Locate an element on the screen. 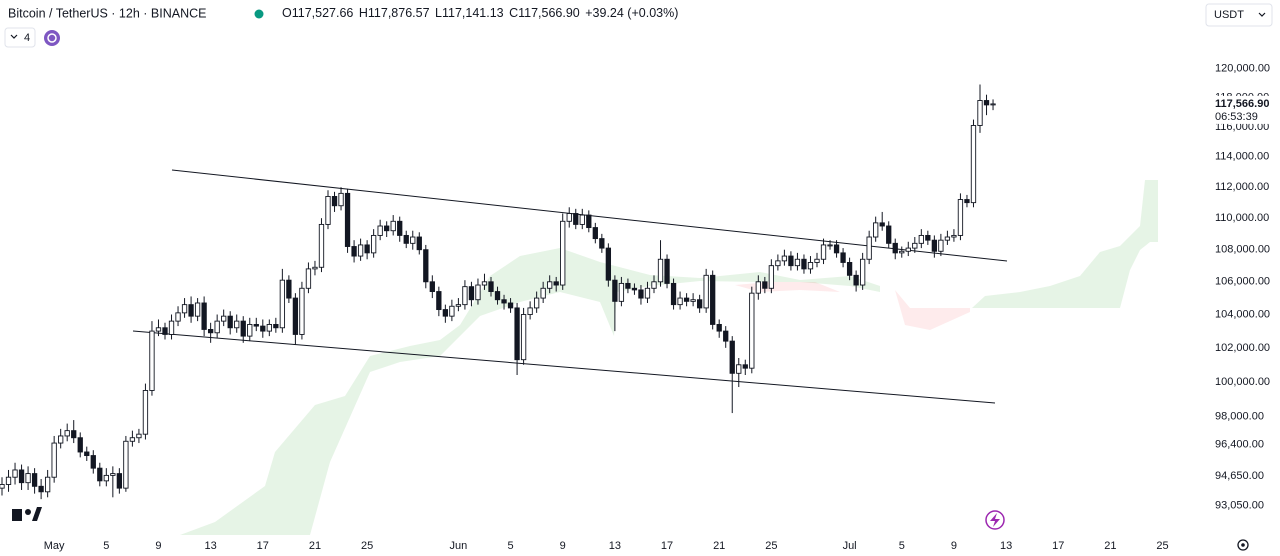 The width and height of the screenshot is (1280, 556). ohlc-prefix: H is located at coordinates (363, 13).